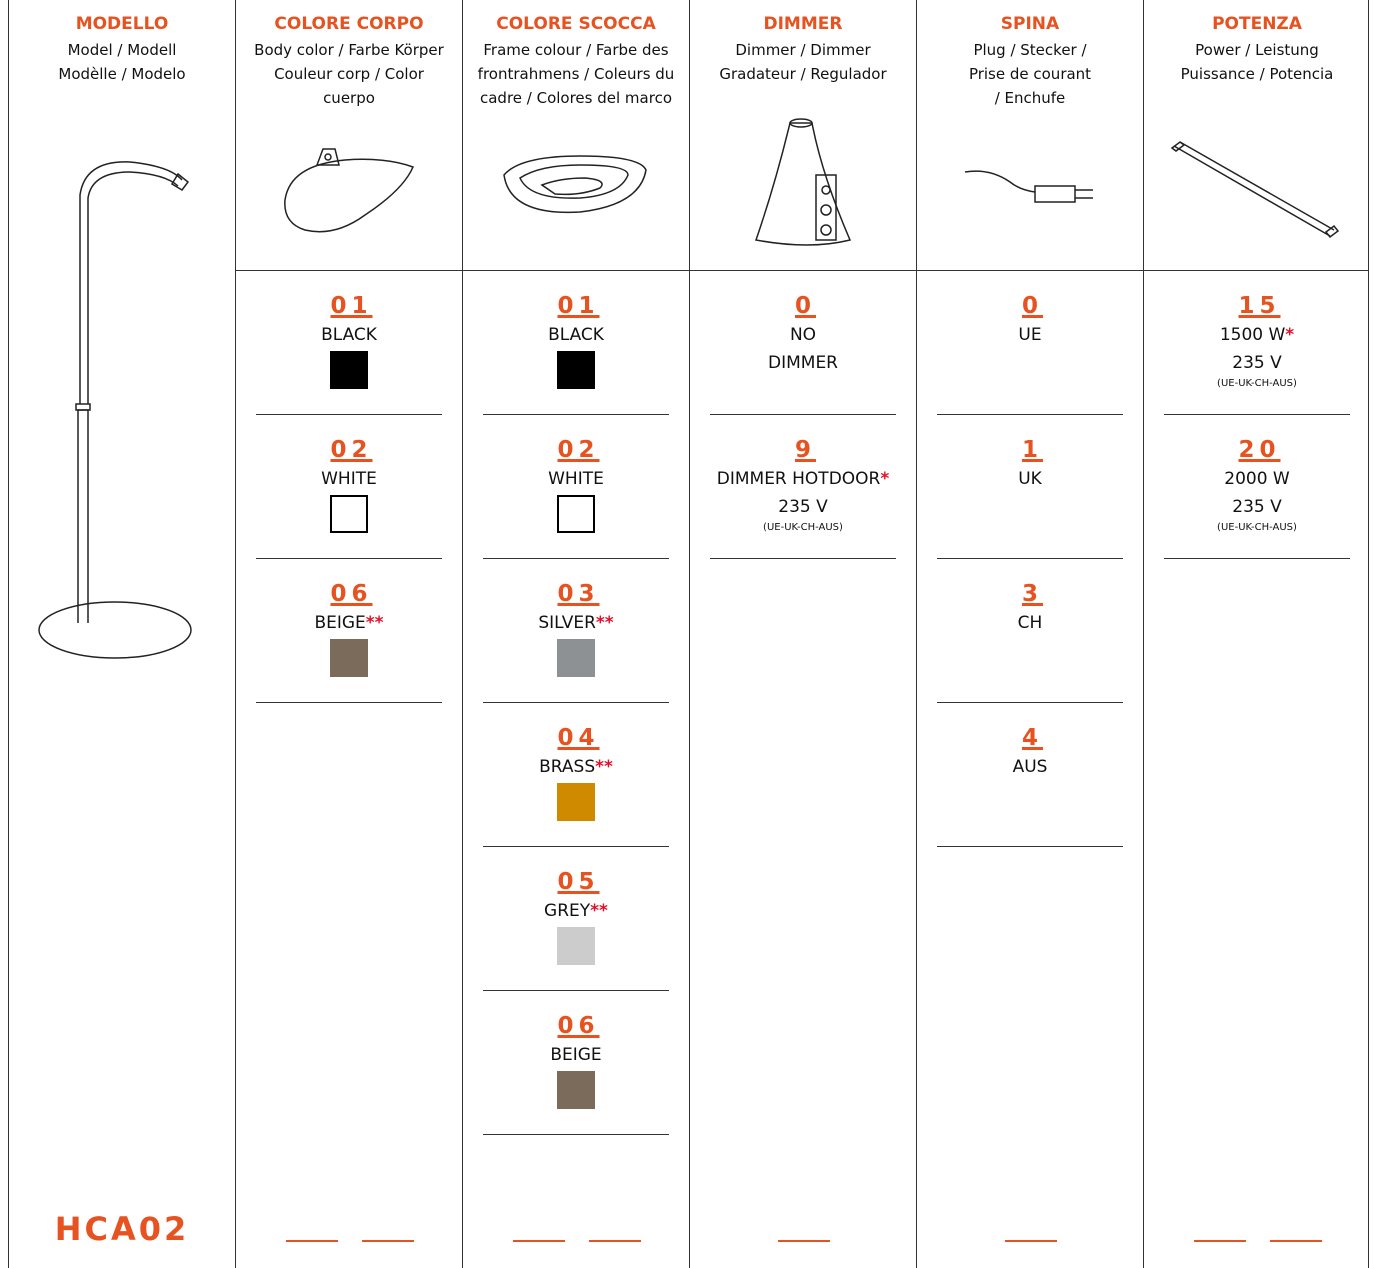  I want to click on option-label: WHITE, so click(576, 479).